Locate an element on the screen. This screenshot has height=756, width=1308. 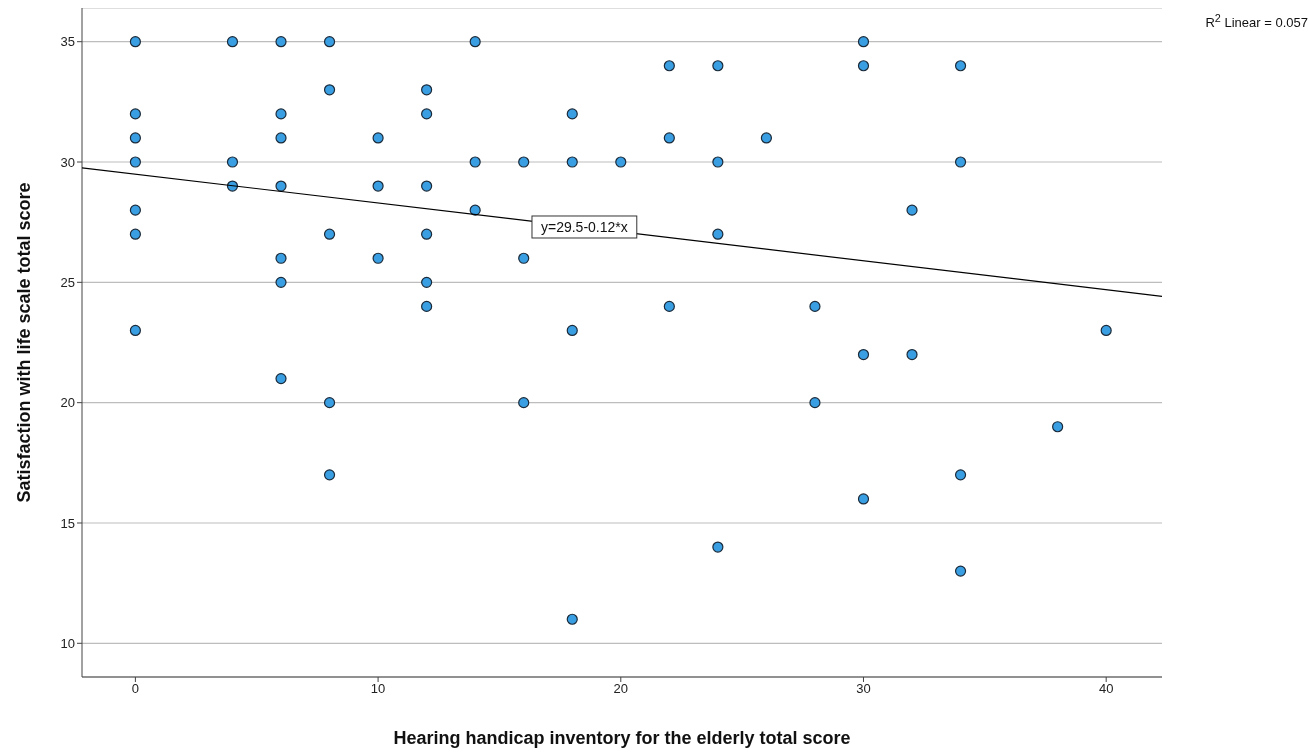
x-tick-label: 30 is located at coordinates (863, 689).